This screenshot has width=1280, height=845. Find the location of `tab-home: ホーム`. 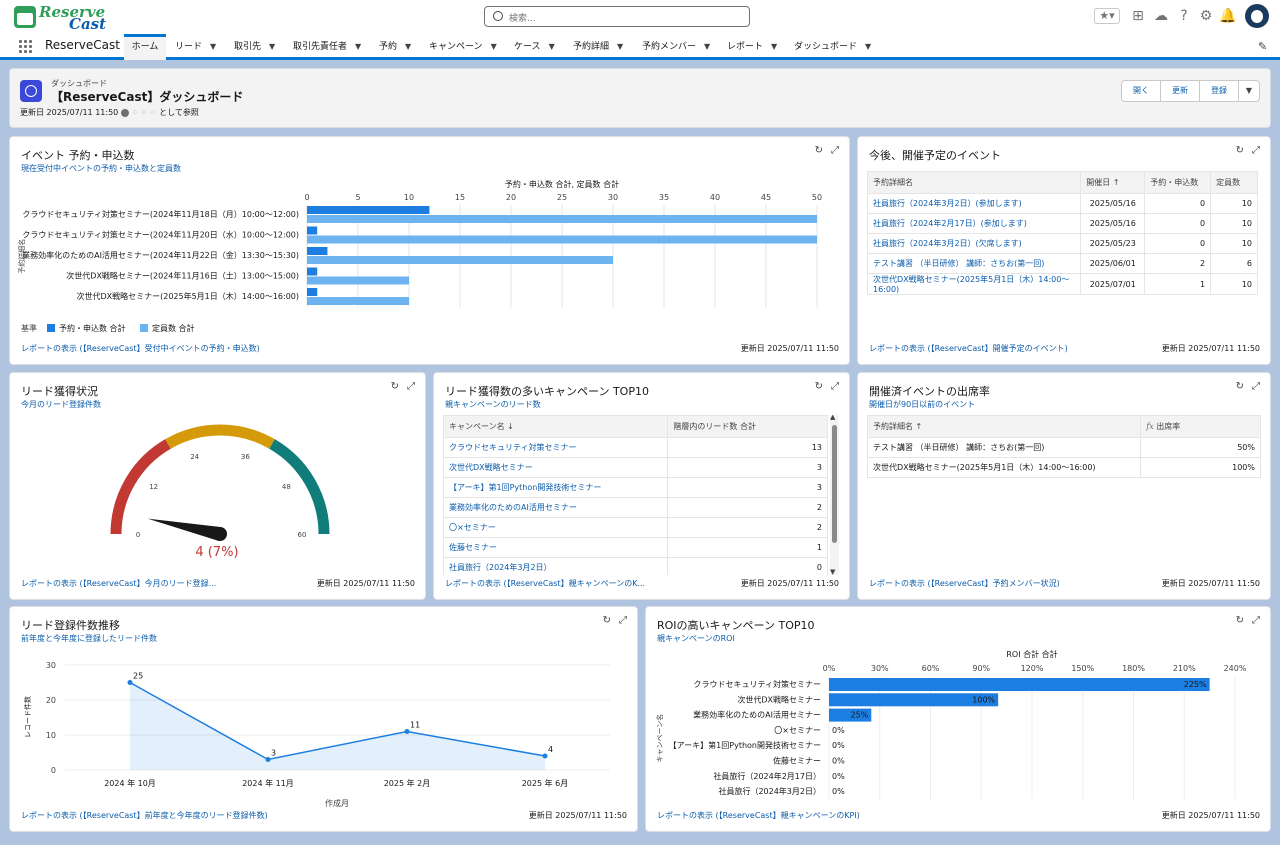

tab-home: ホーム is located at coordinates (145, 47).